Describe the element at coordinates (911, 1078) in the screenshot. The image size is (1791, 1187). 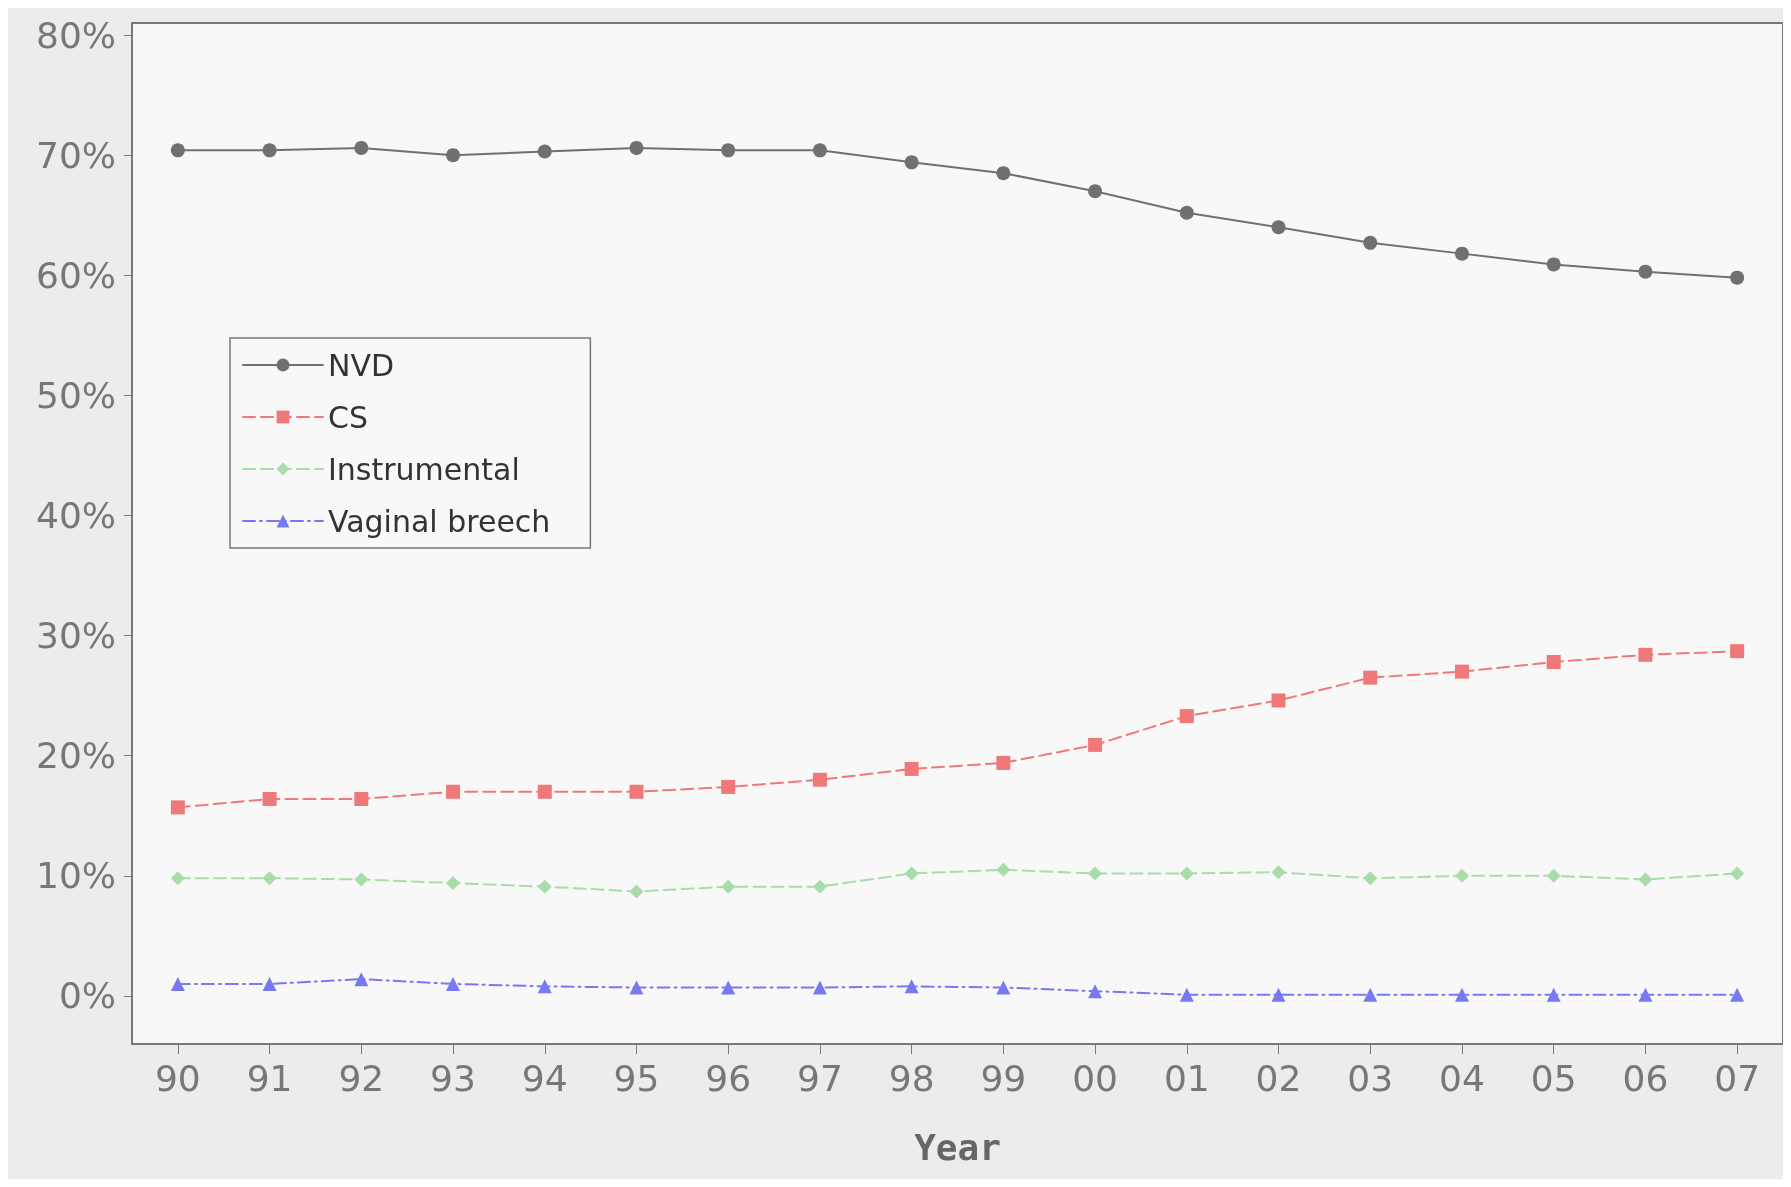
I see `x-tick-label: 98` at that location.